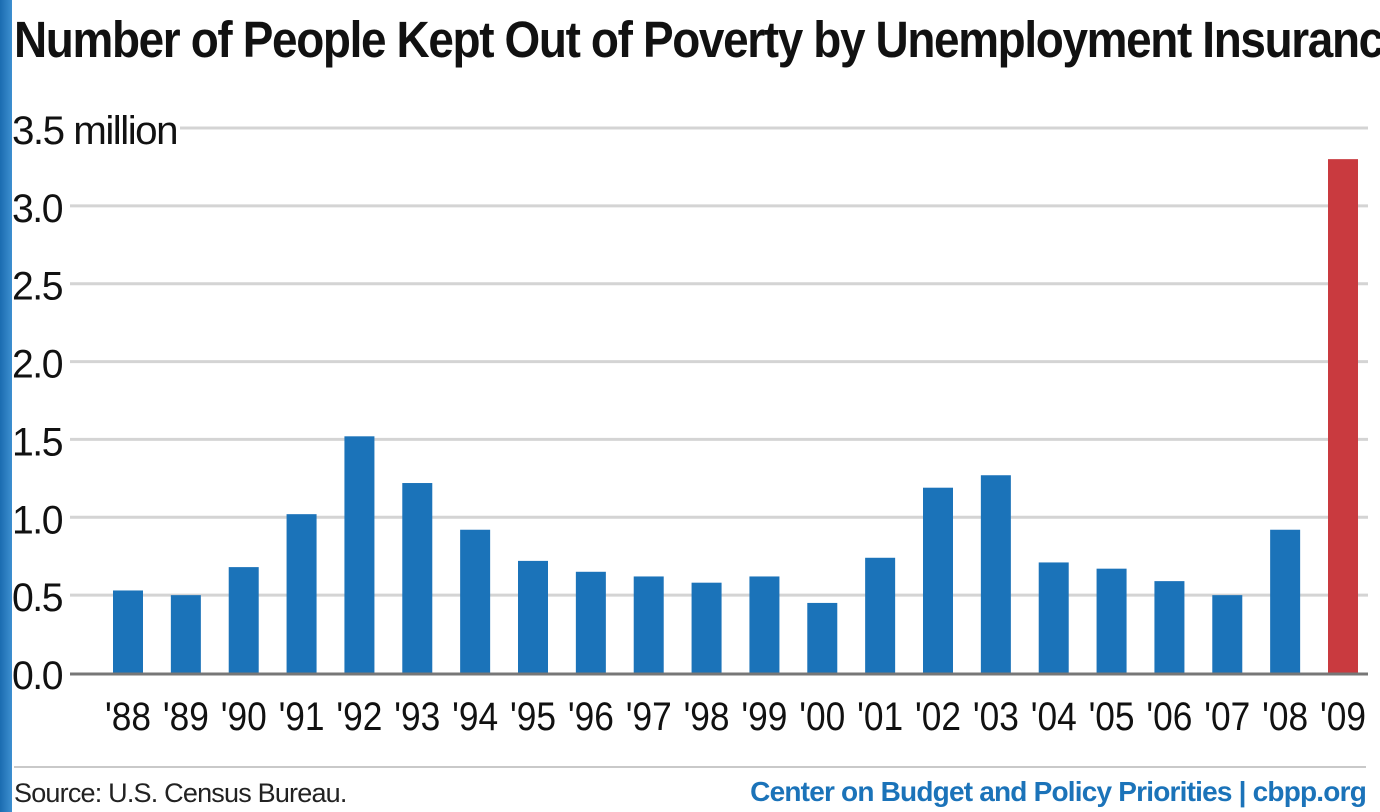 The image size is (1380, 812). I want to click on source-note: Source: U.S. Census Bureau., so click(180, 793).